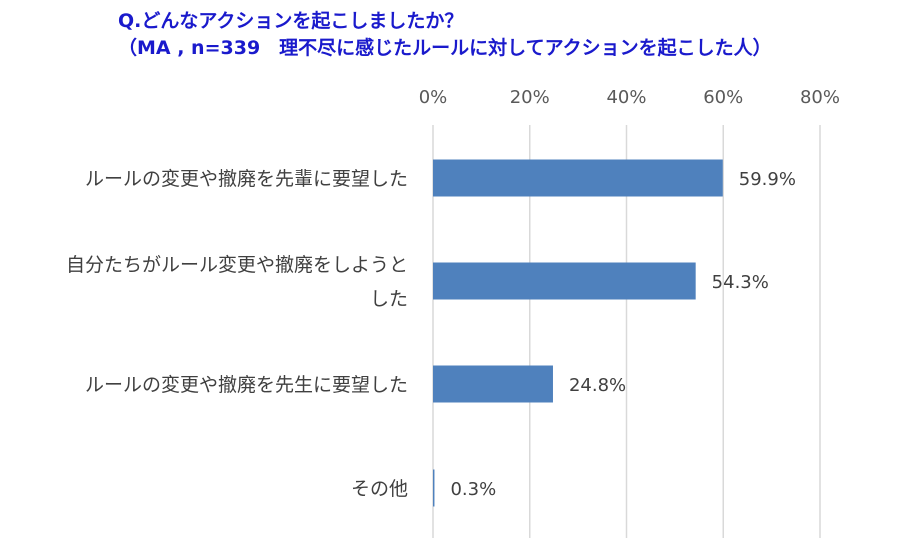 This screenshot has width=897, height=551. I want to click on x-tick-label: 0%, so click(433, 97).